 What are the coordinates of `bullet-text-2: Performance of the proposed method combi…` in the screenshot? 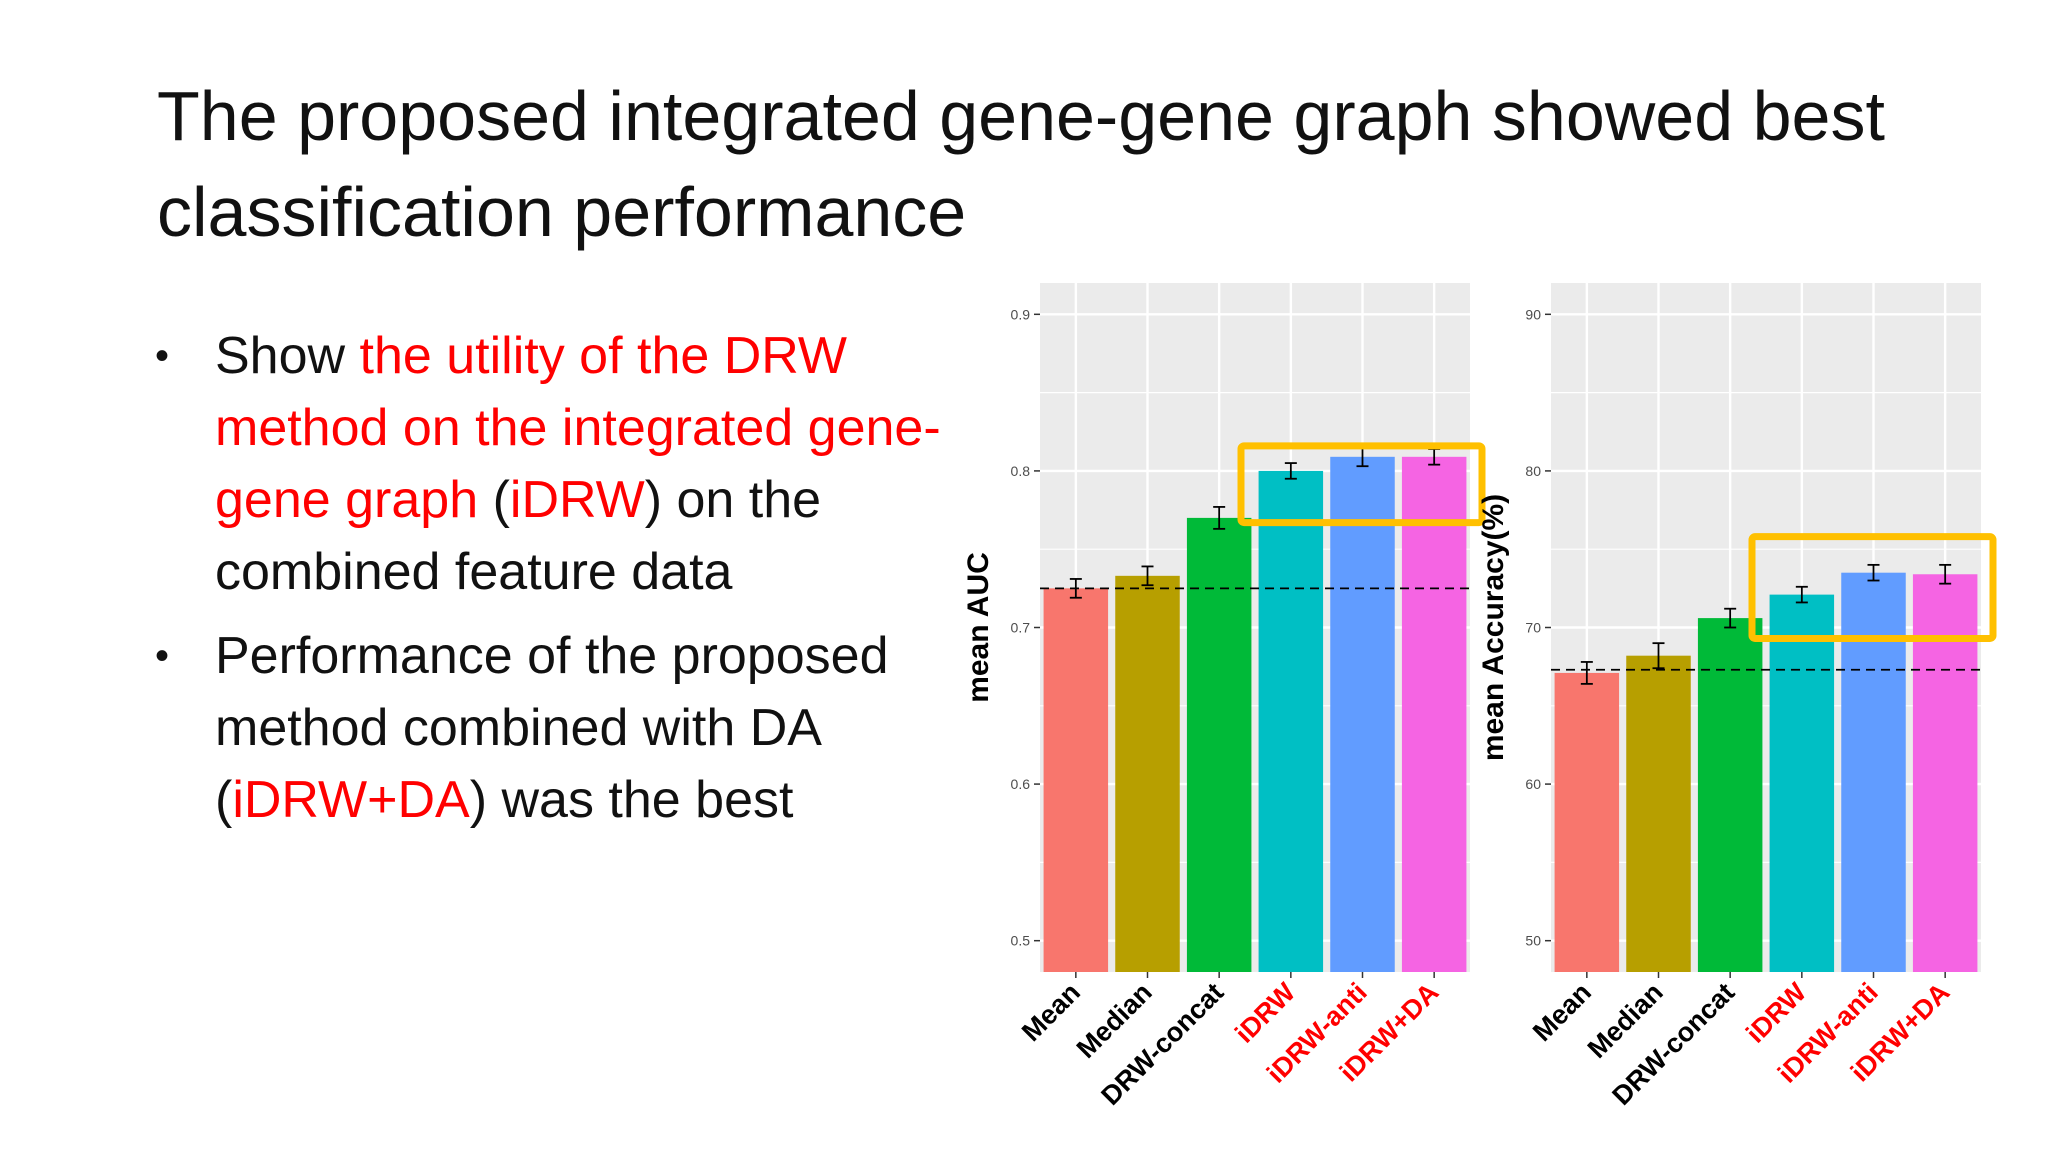 It's located at (552, 728).